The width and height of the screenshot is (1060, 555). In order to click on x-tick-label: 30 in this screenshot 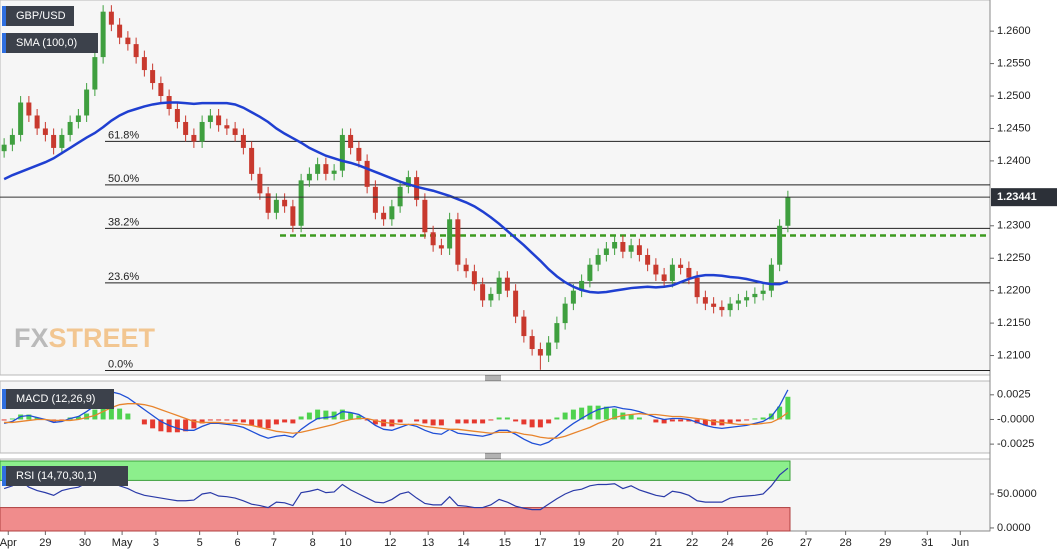, I will do `click(85, 543)`.